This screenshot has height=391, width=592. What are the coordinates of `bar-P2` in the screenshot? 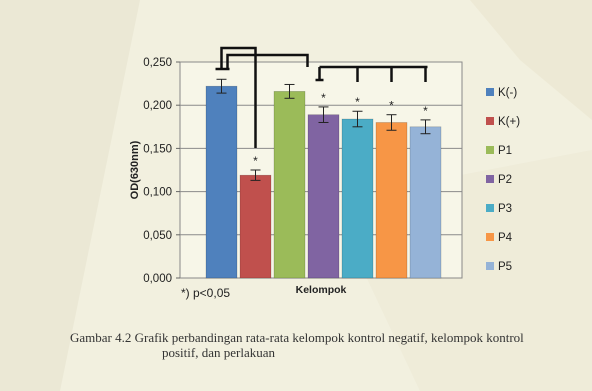 It's located at (323, 196).